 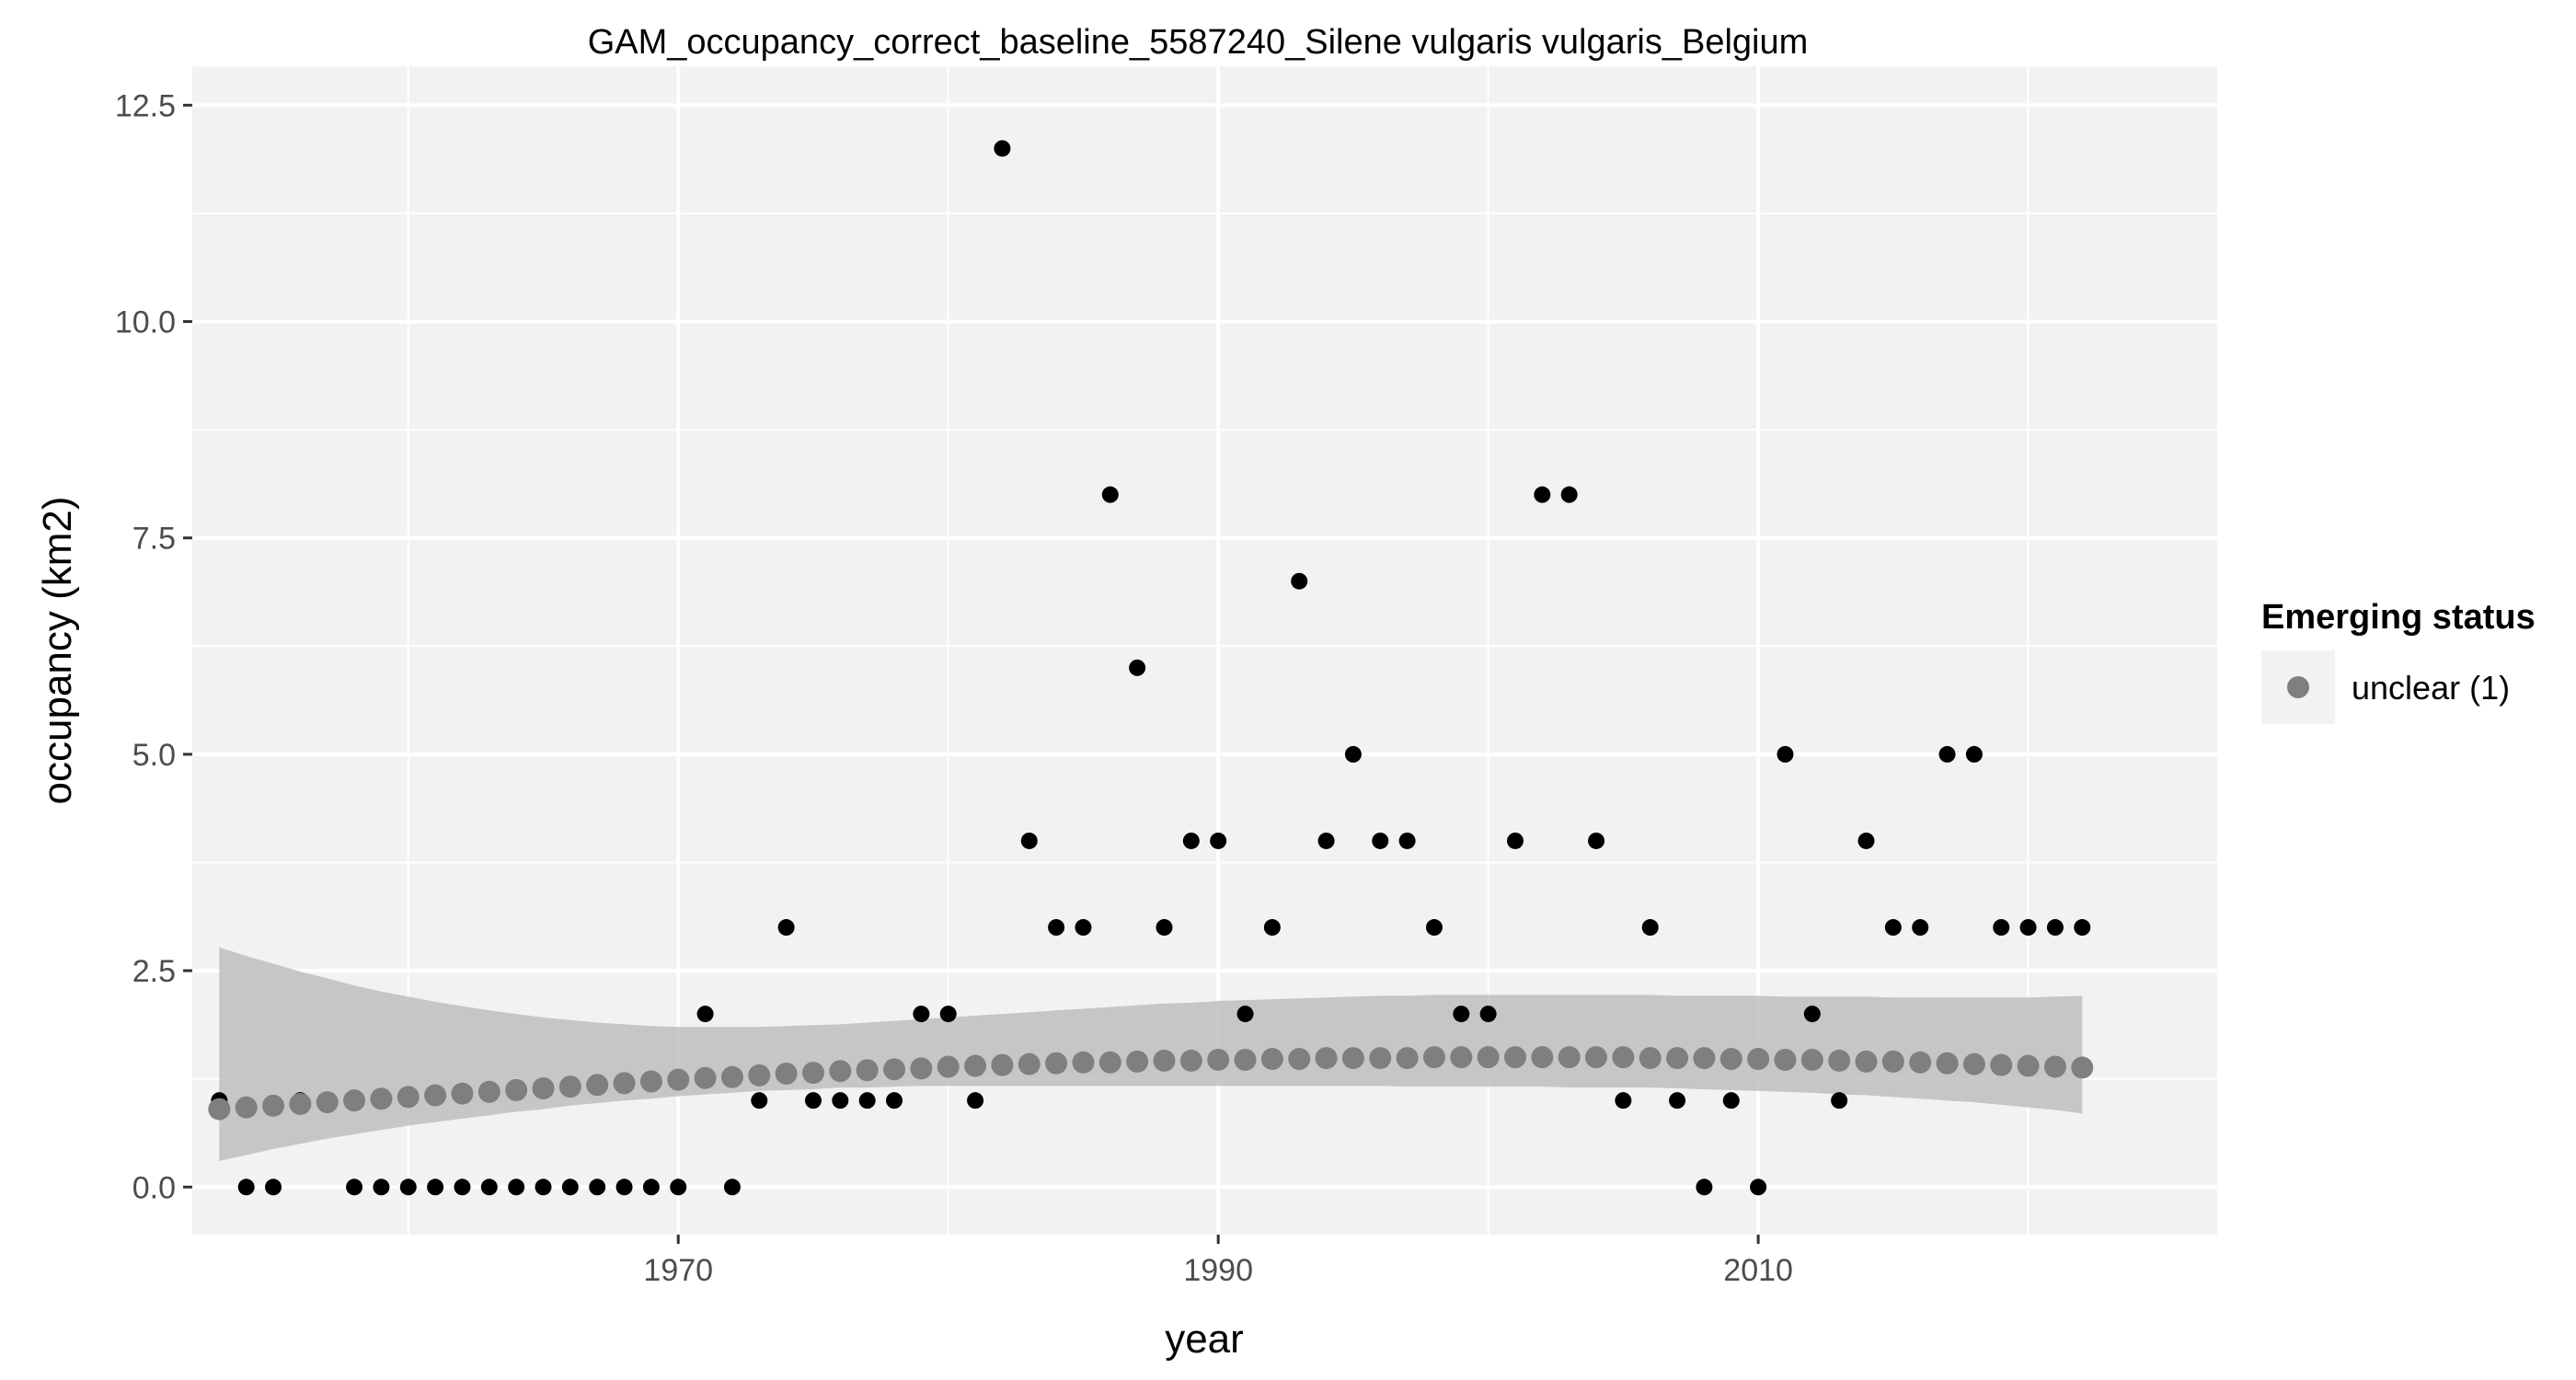 What do you see at coordinates (145, 322) in the screenshot?
I see `y-tick-label: 10.0` at bounding box center [145, 322].